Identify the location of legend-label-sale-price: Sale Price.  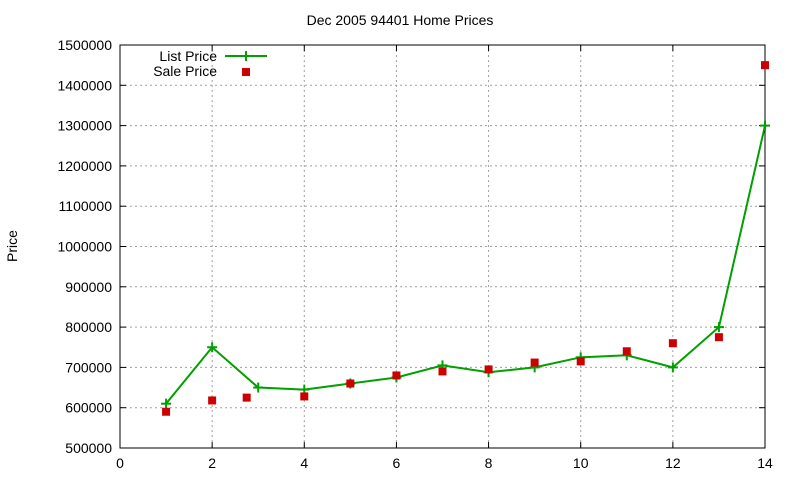
(185, 71).